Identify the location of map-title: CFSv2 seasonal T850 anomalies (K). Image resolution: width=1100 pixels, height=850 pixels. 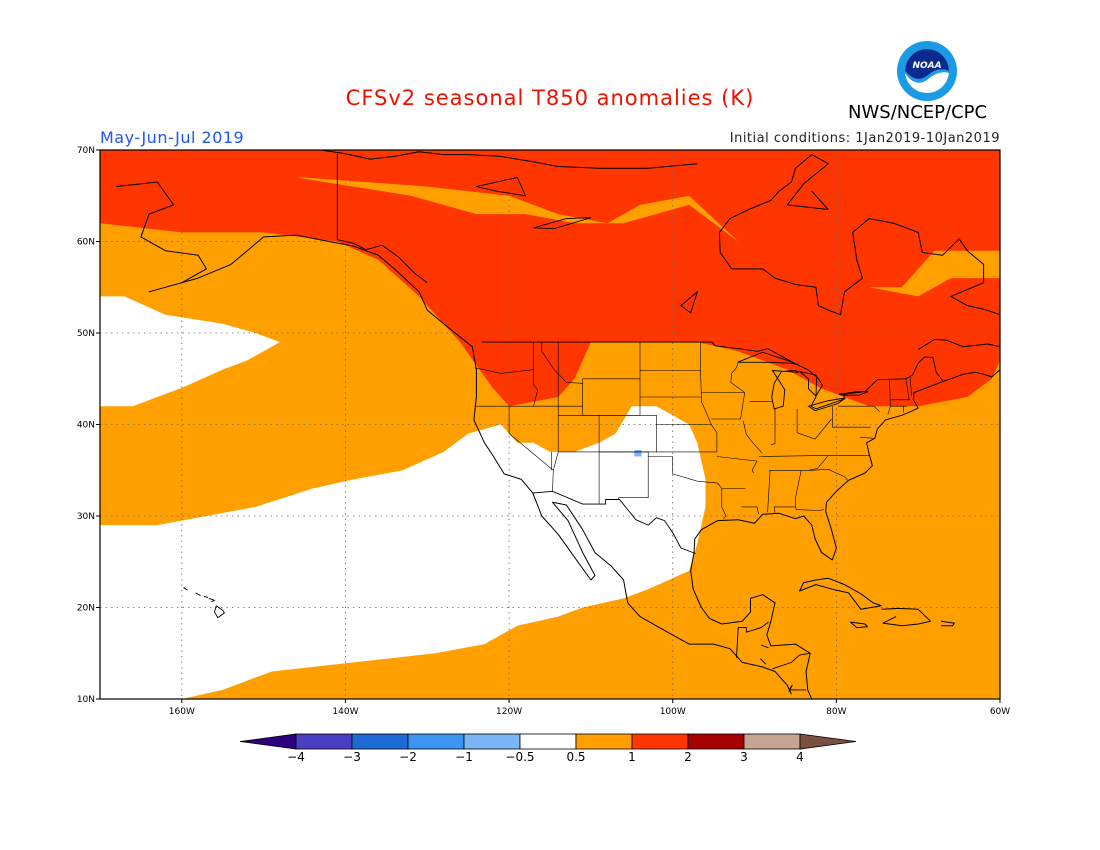
(550, 98).